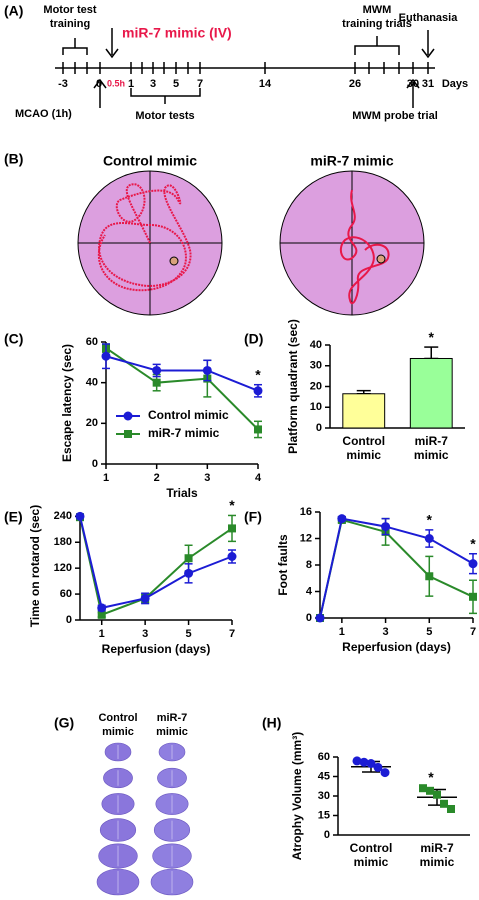 This screenshot has width=479, height=900. I want to click on x-tick-label: 2, so click(157, 478).